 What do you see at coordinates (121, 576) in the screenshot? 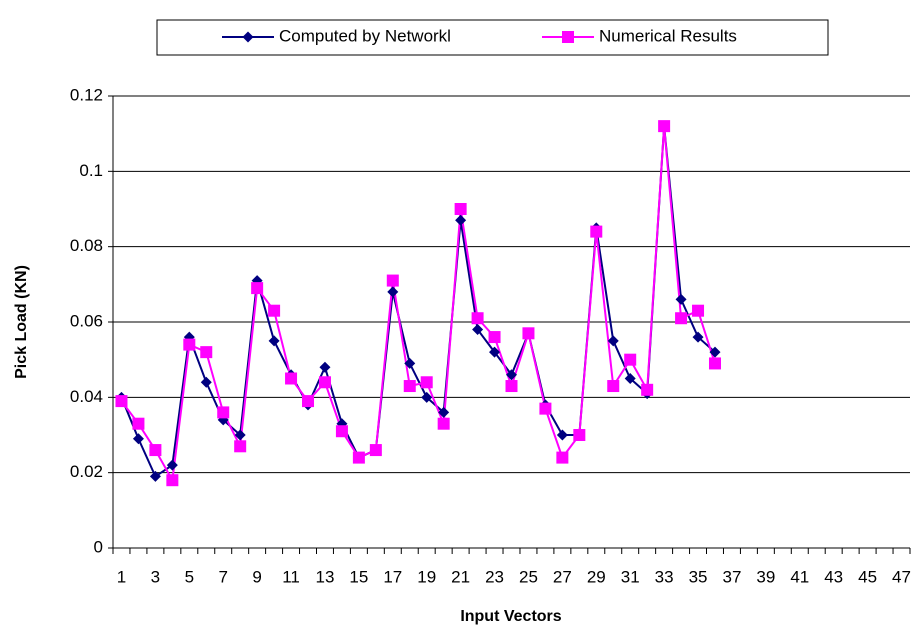
I see `x-tick-label: 1` at bounding box center [121, 576].